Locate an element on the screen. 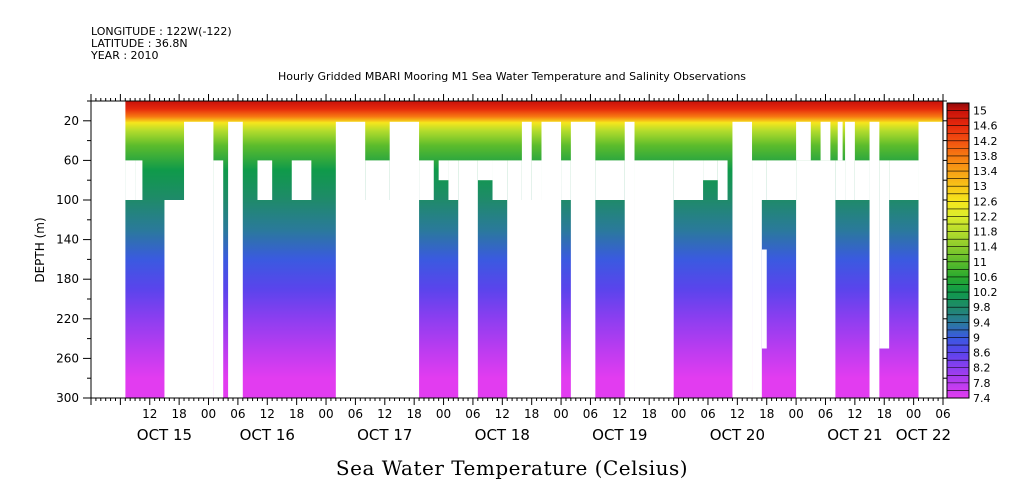 Image resolution: width=1009 pixels, height=504 pixels. colorbar-label: 10.6 is located at coordinates (985, 277).